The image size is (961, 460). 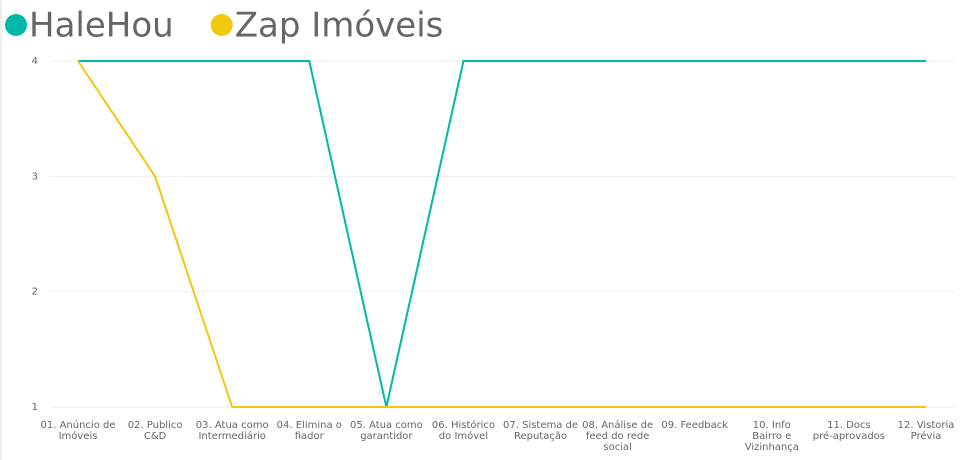 What do you see at coordinates (35, 61) in the screenshot?
I see `y-tick-label: 4` at bounding box center [35, 61].